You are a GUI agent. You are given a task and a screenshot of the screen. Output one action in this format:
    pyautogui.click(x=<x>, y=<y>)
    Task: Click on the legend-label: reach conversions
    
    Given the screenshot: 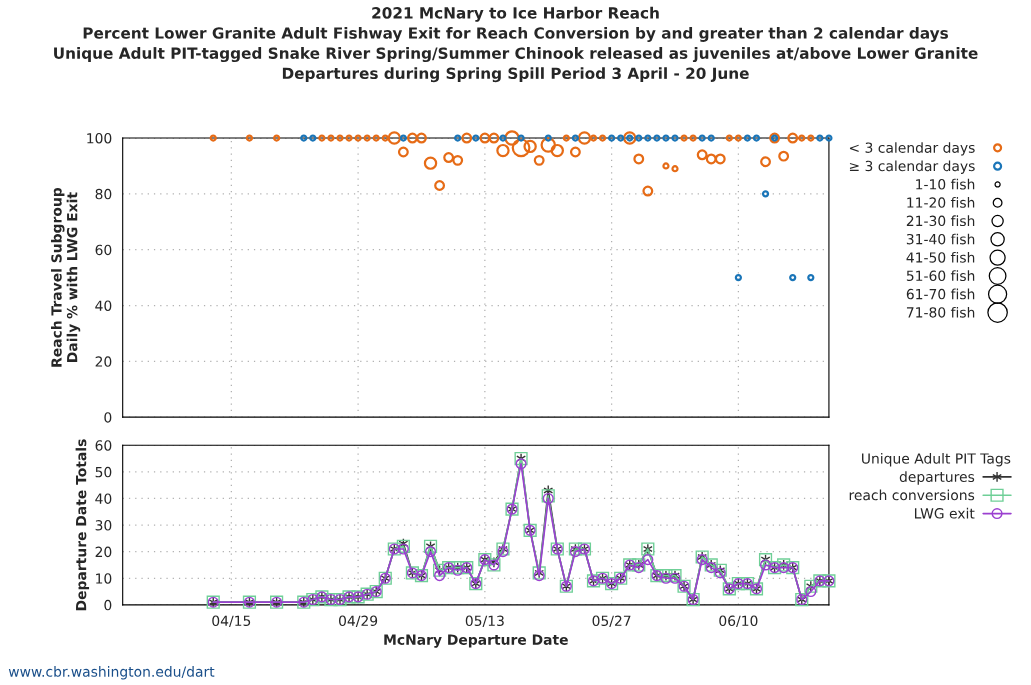 What is the action you would take?
    pyautogui.click(x=912, y=495)
    